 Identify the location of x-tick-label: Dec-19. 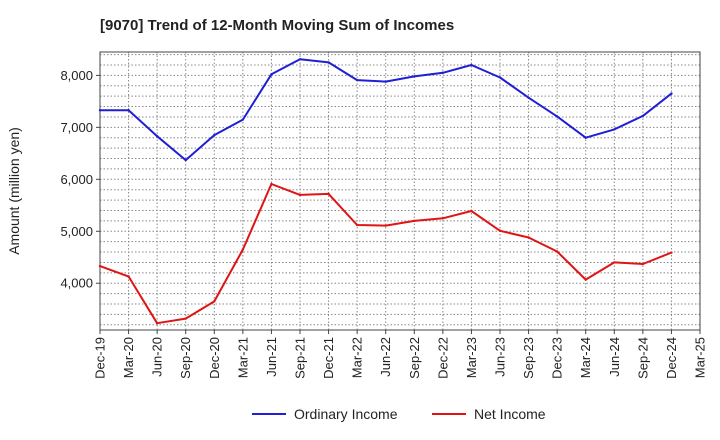
(100, 358).